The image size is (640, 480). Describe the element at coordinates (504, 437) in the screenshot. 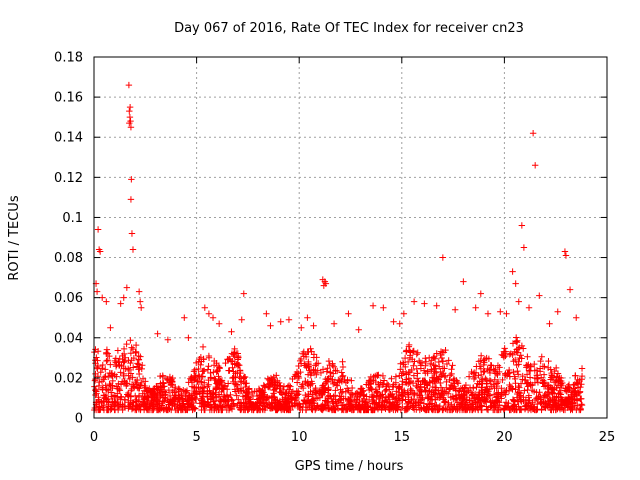

I see `x-tick-label: 20` at that location.